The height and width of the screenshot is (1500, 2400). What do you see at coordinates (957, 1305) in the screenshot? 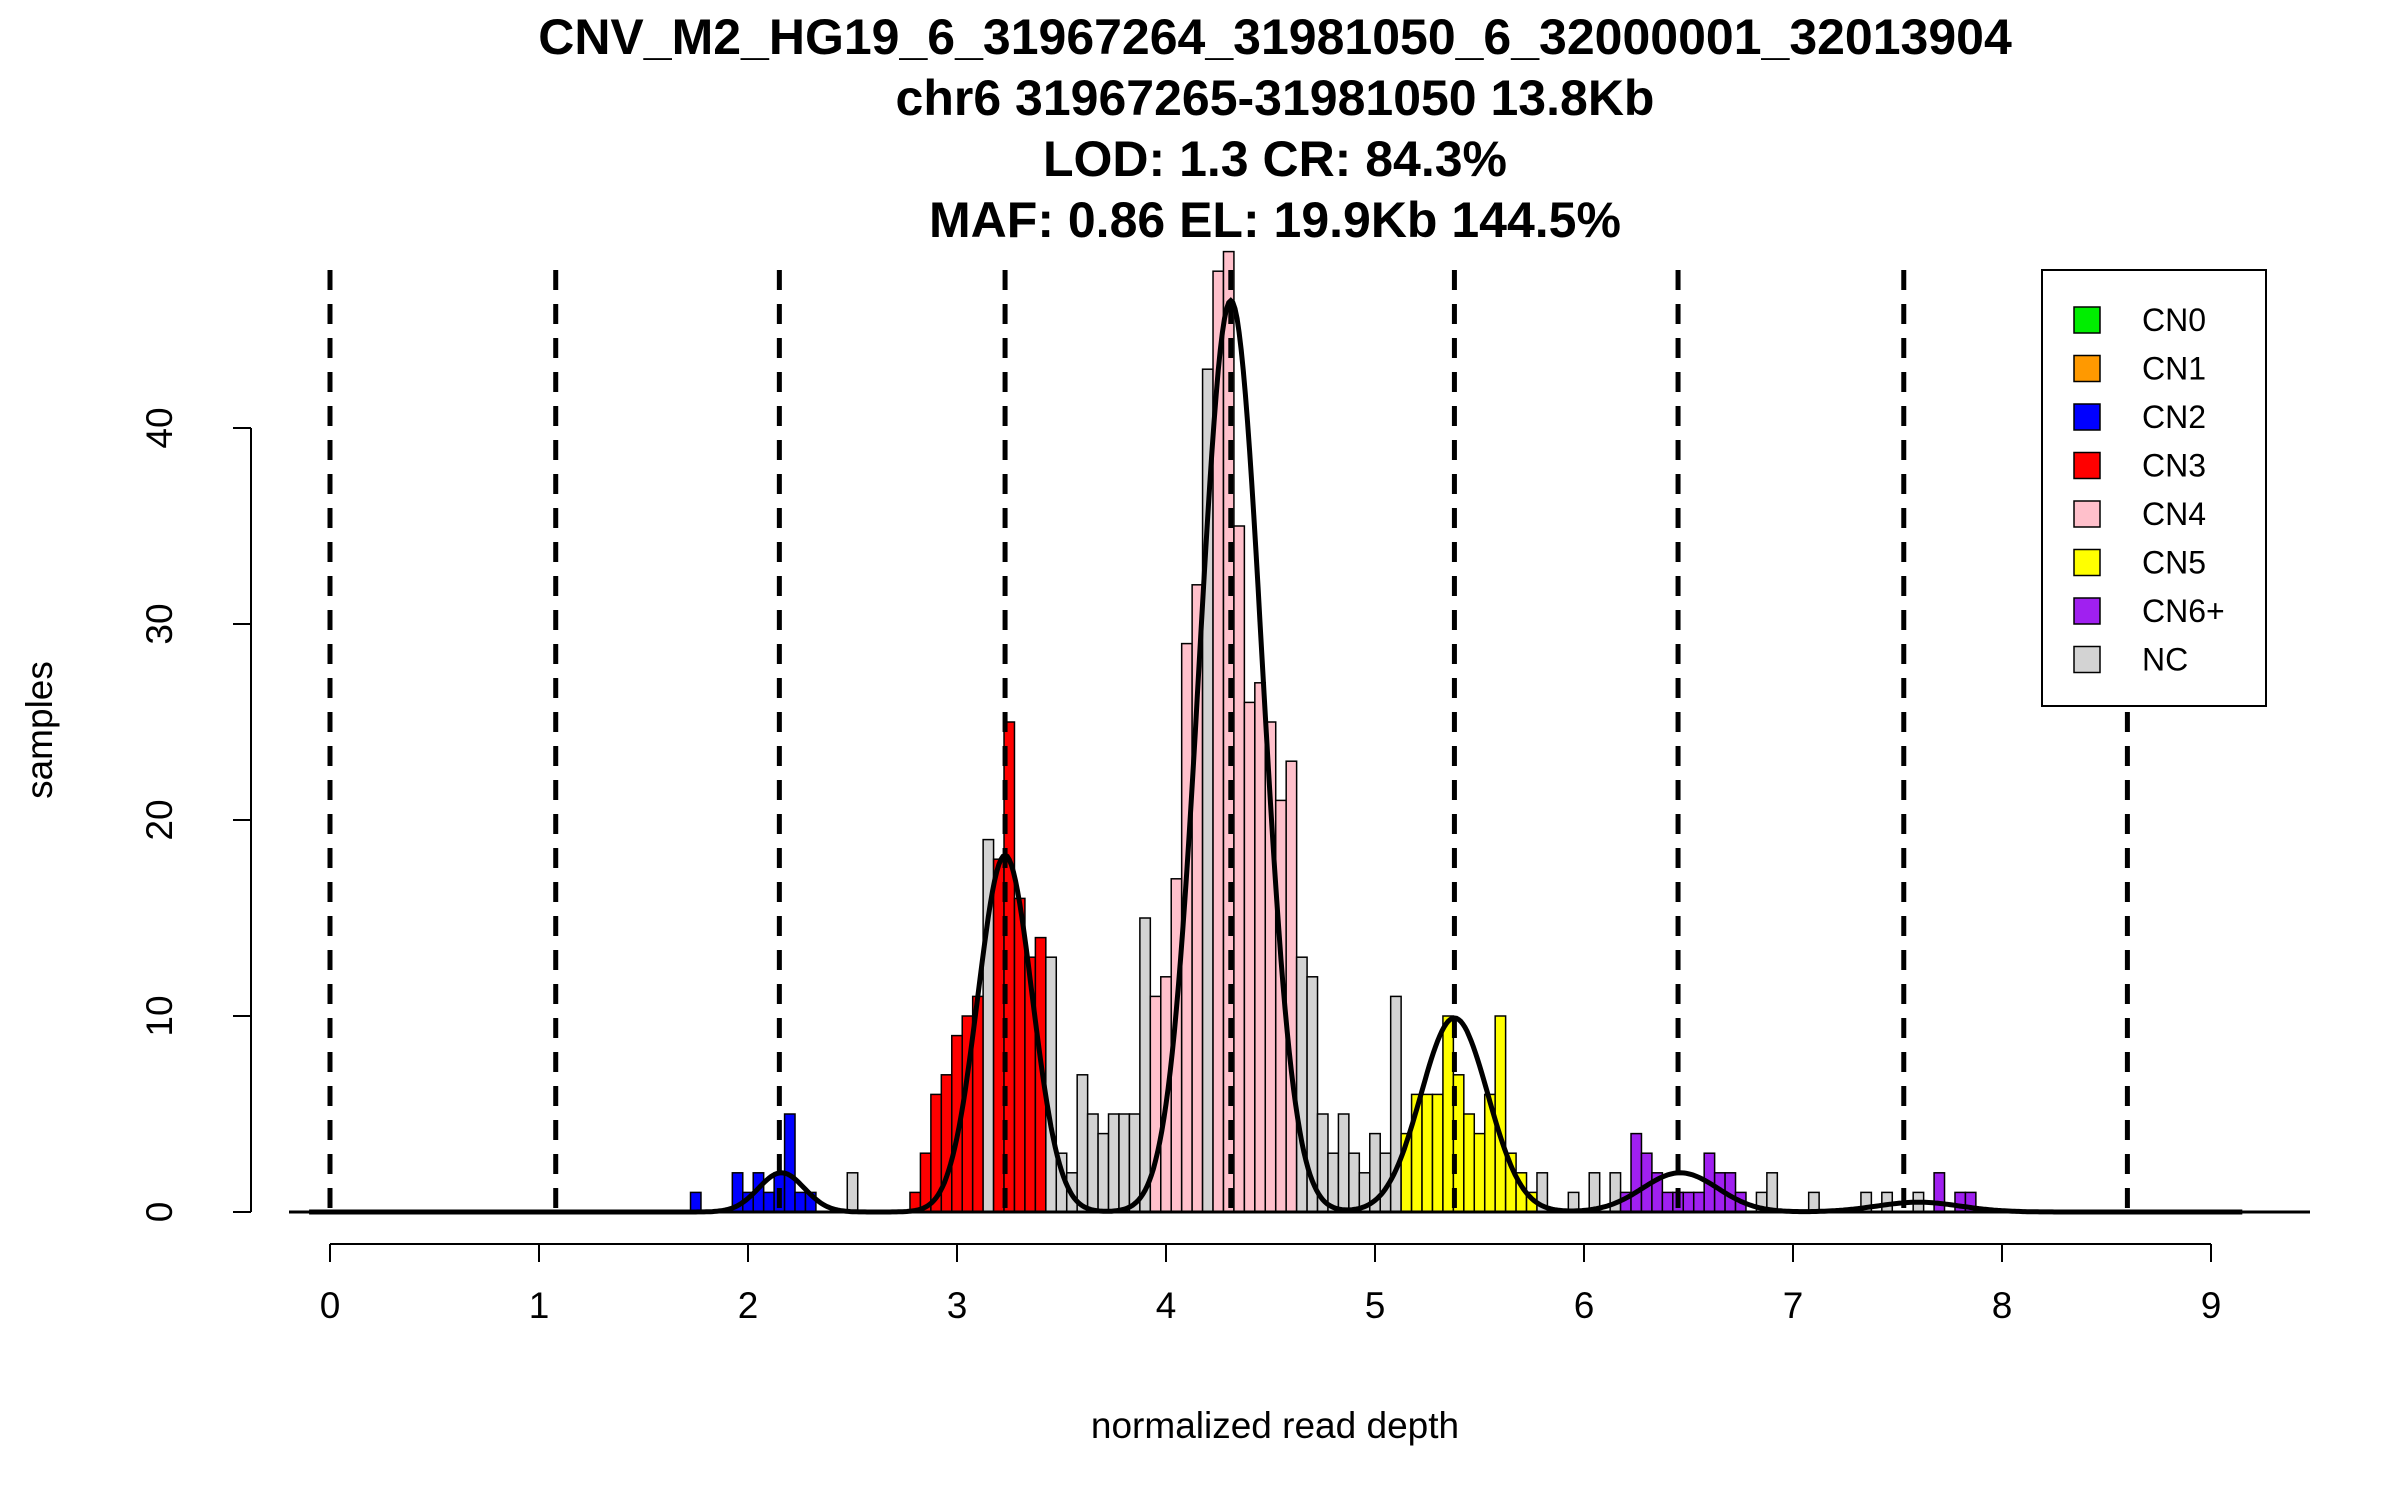
I see `x-tick-label: 3` at bounding box center [957, 1305].